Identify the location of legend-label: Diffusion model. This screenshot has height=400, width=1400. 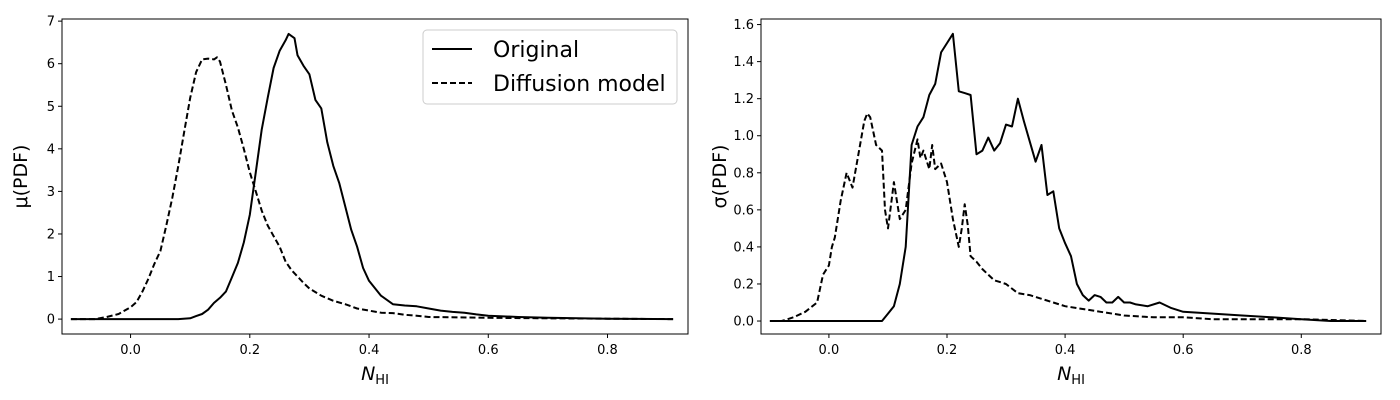
(579, 84).